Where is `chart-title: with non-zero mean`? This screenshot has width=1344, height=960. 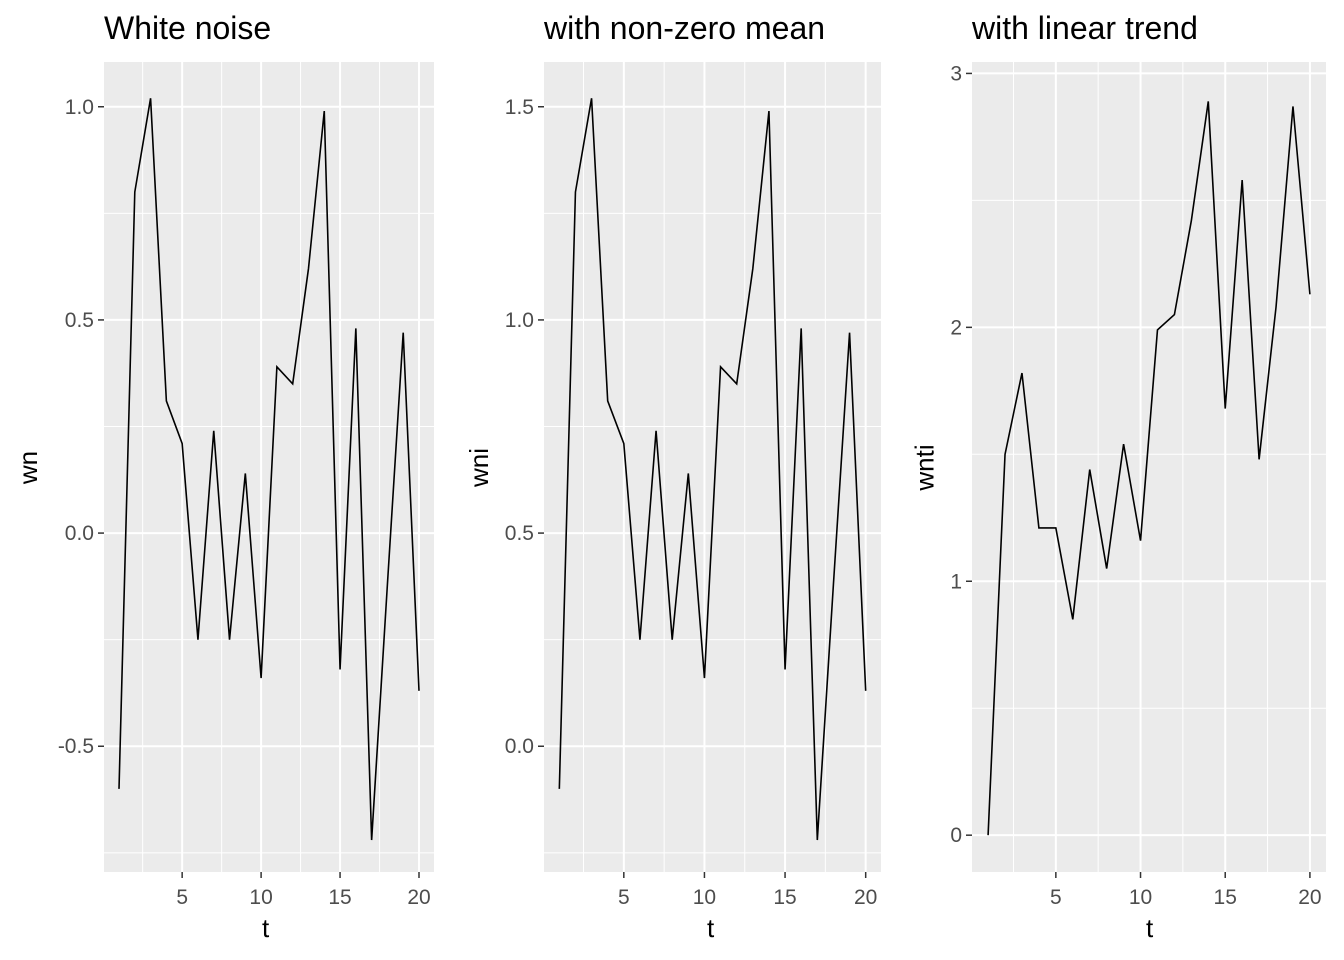 chart-title: with non-zero mean is located at coordinates (685, 28).